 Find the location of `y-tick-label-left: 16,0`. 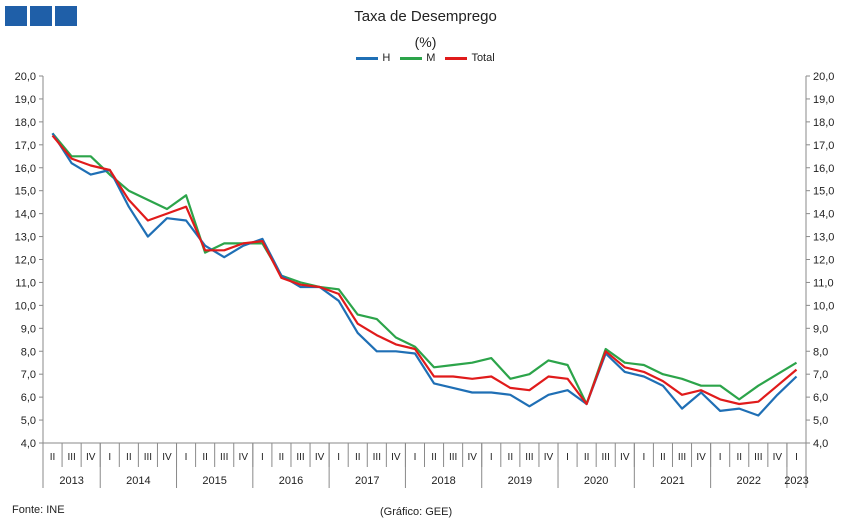

y-tick-label-left: 16,0 is located at coordinates (25, 169).